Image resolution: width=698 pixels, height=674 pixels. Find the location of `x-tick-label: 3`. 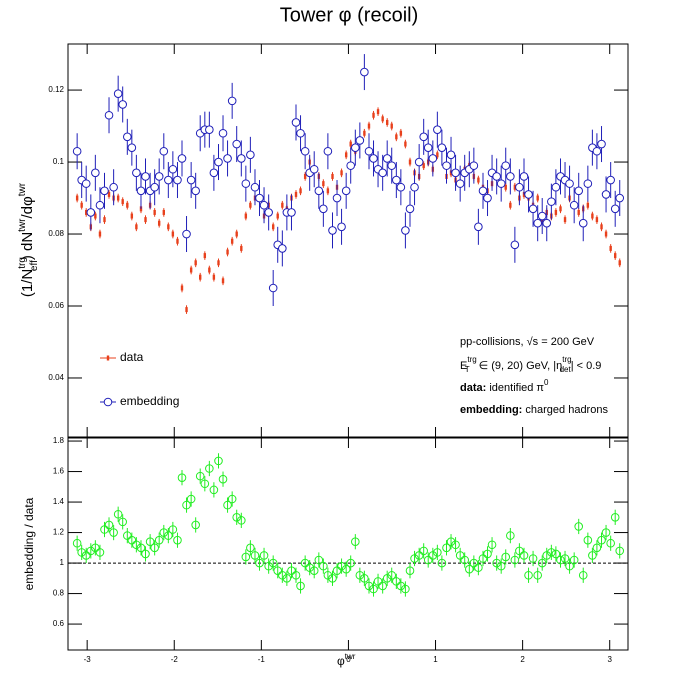

x-tick-label: 3 is located at coordinates (609, 659).